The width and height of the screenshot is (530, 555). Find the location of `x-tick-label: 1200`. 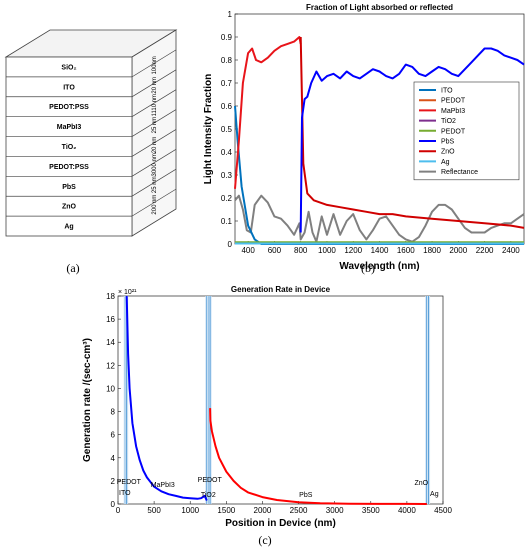

x-tick-label: 1200 is located at coordinates (353, 250).